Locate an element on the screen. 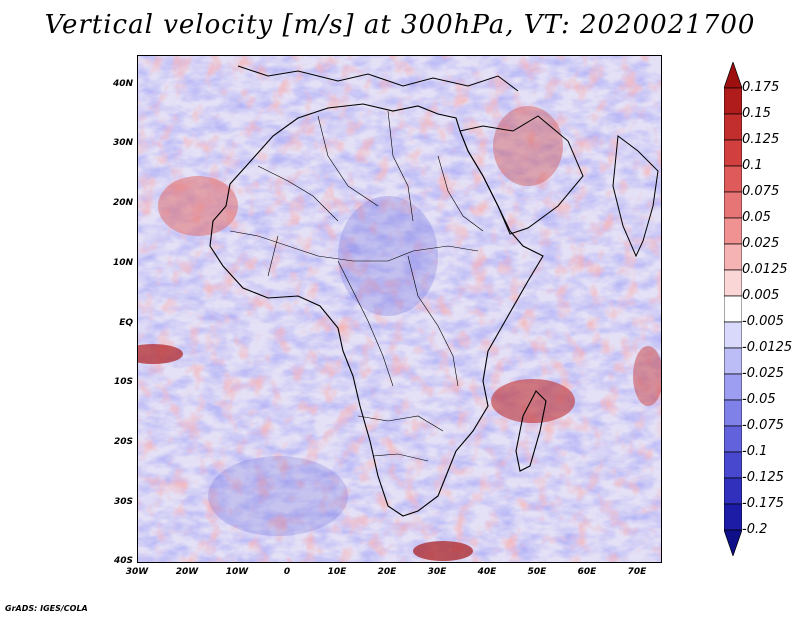  india-coastline is located at coordinates (635, 196).